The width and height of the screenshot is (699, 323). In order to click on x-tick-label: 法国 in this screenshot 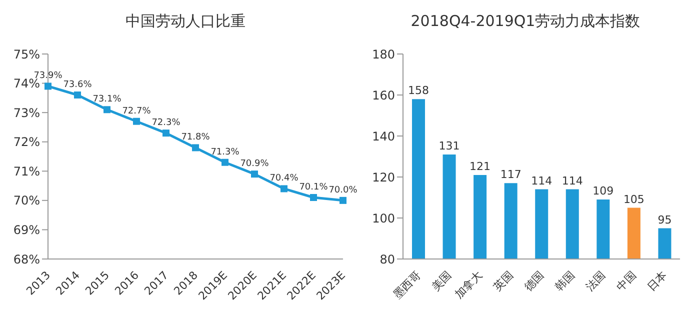, I will do `click(595, 281)`.